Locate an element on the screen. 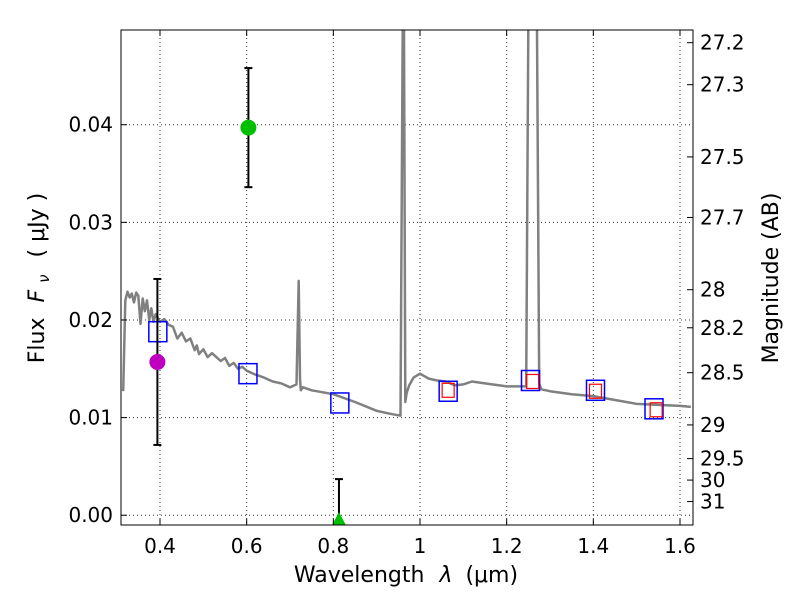 This screenshot has height=600, width=800. x-tick-label: 0.8 is located at coordinates (333, 546).